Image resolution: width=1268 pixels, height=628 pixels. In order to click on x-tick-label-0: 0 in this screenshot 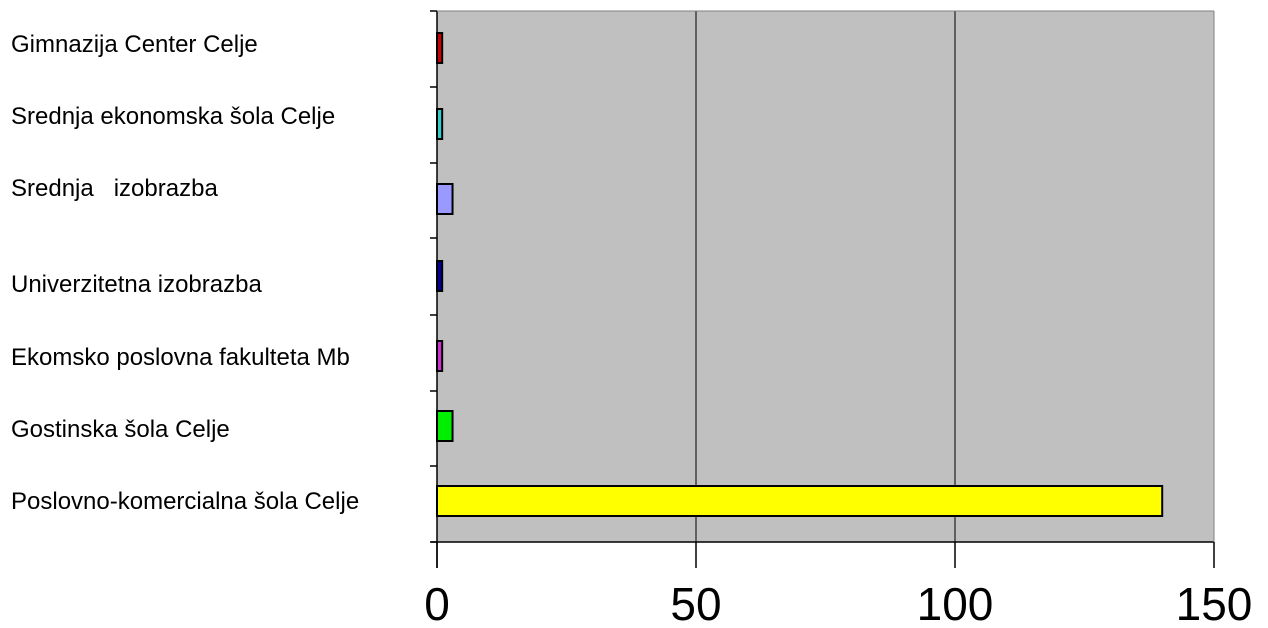, I will do `click(437, 600)`.